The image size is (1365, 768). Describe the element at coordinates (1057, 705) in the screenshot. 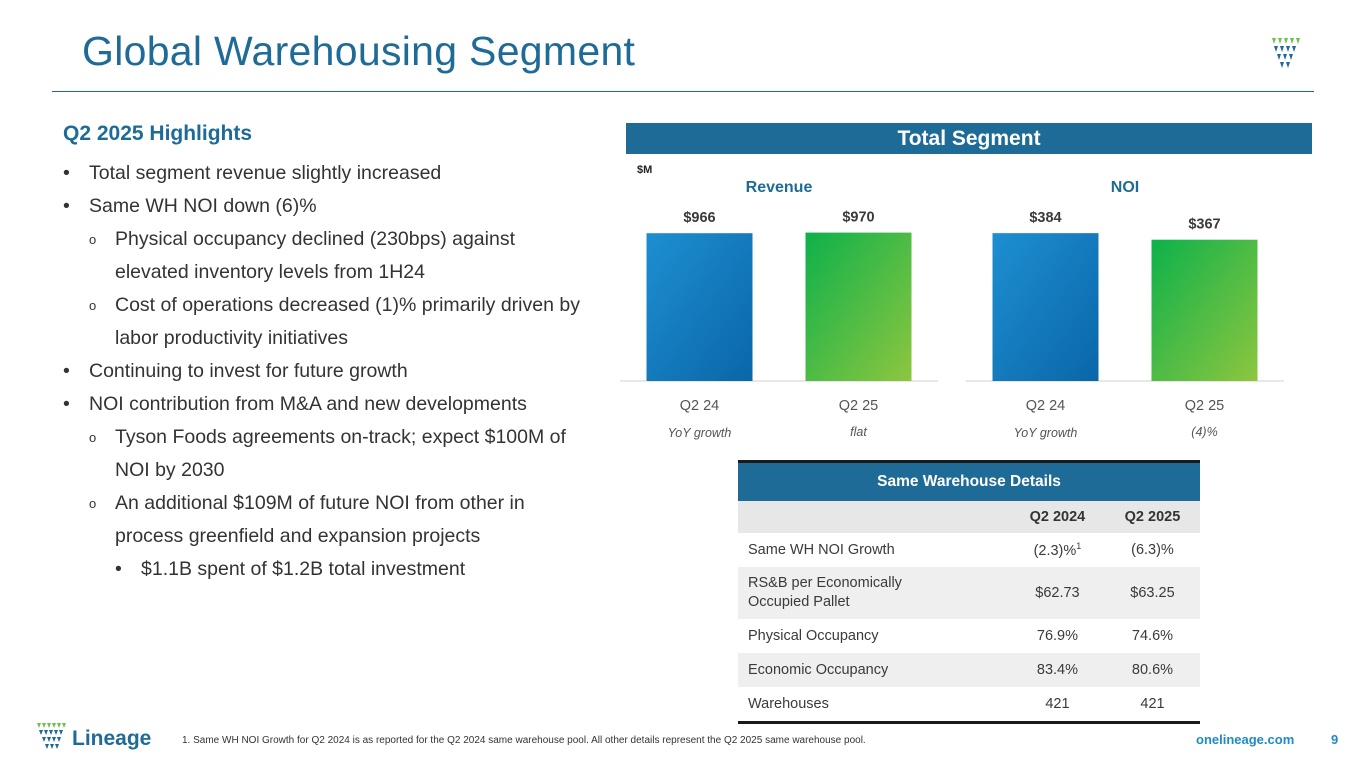

I see `row-value-2024: 421` at that location.